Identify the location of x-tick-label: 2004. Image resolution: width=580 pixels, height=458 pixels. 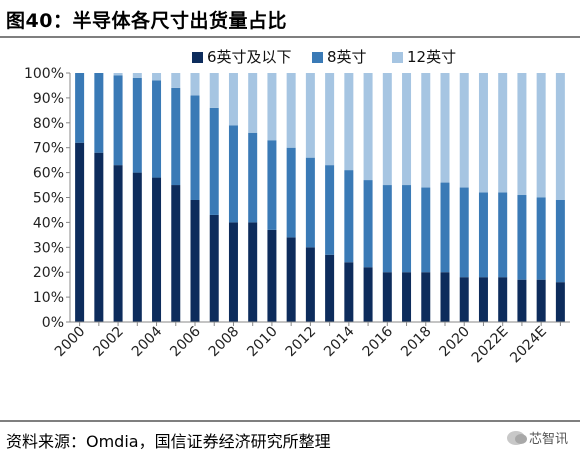
(147, 341).